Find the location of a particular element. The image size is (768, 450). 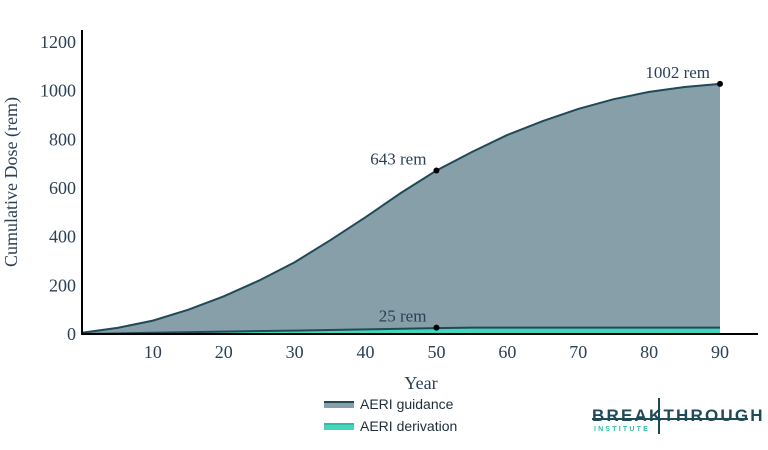

x-tick-label: 50 is located at coordinates (436, 352).